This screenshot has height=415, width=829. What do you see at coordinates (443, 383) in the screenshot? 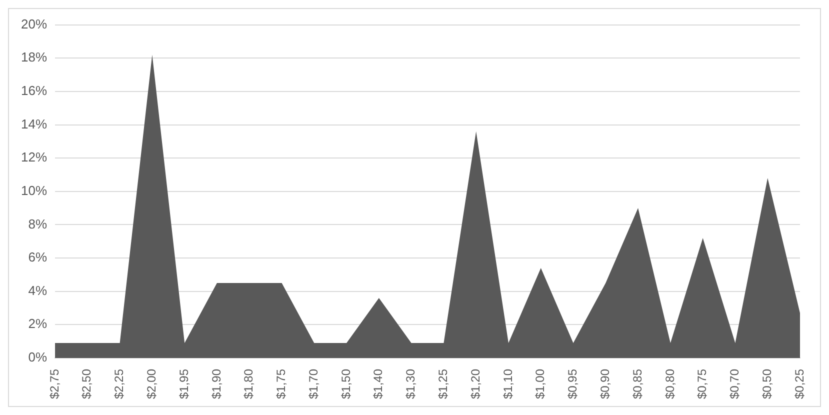
I see `x-tick-label: $1,25` at bounding box center [443, 383].